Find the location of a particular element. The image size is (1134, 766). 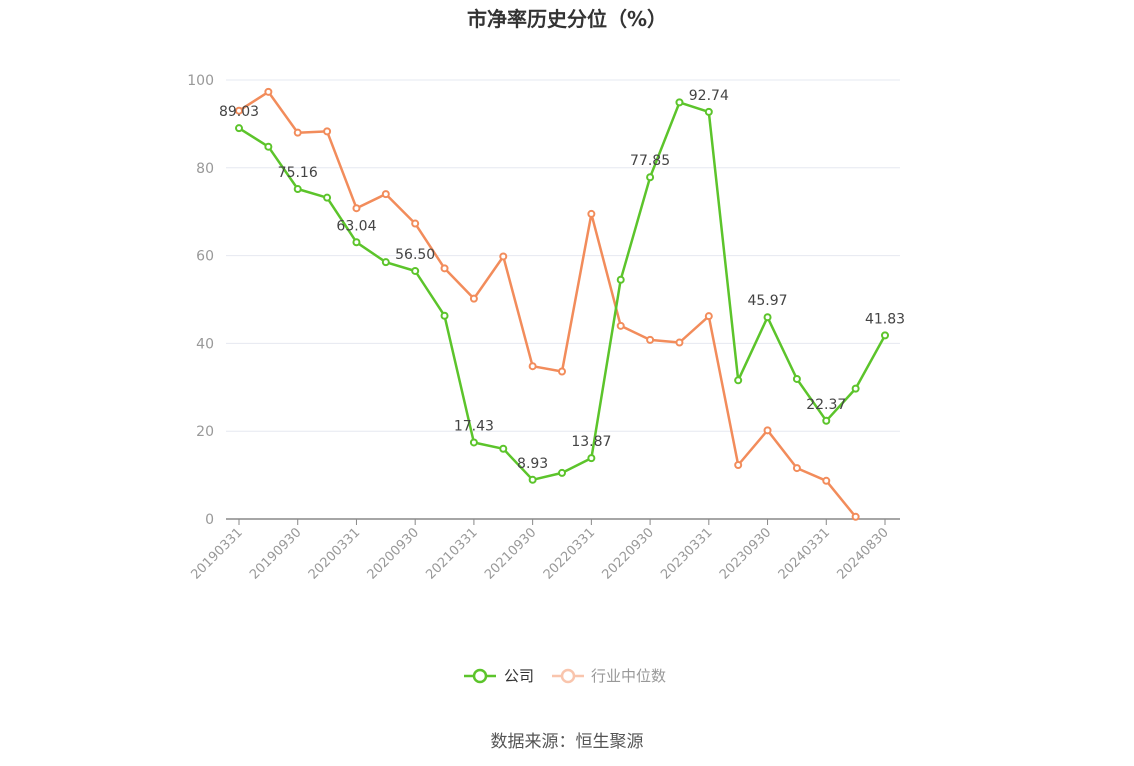

x-tick-label: 20240830 is located at coordinates (862, 553).